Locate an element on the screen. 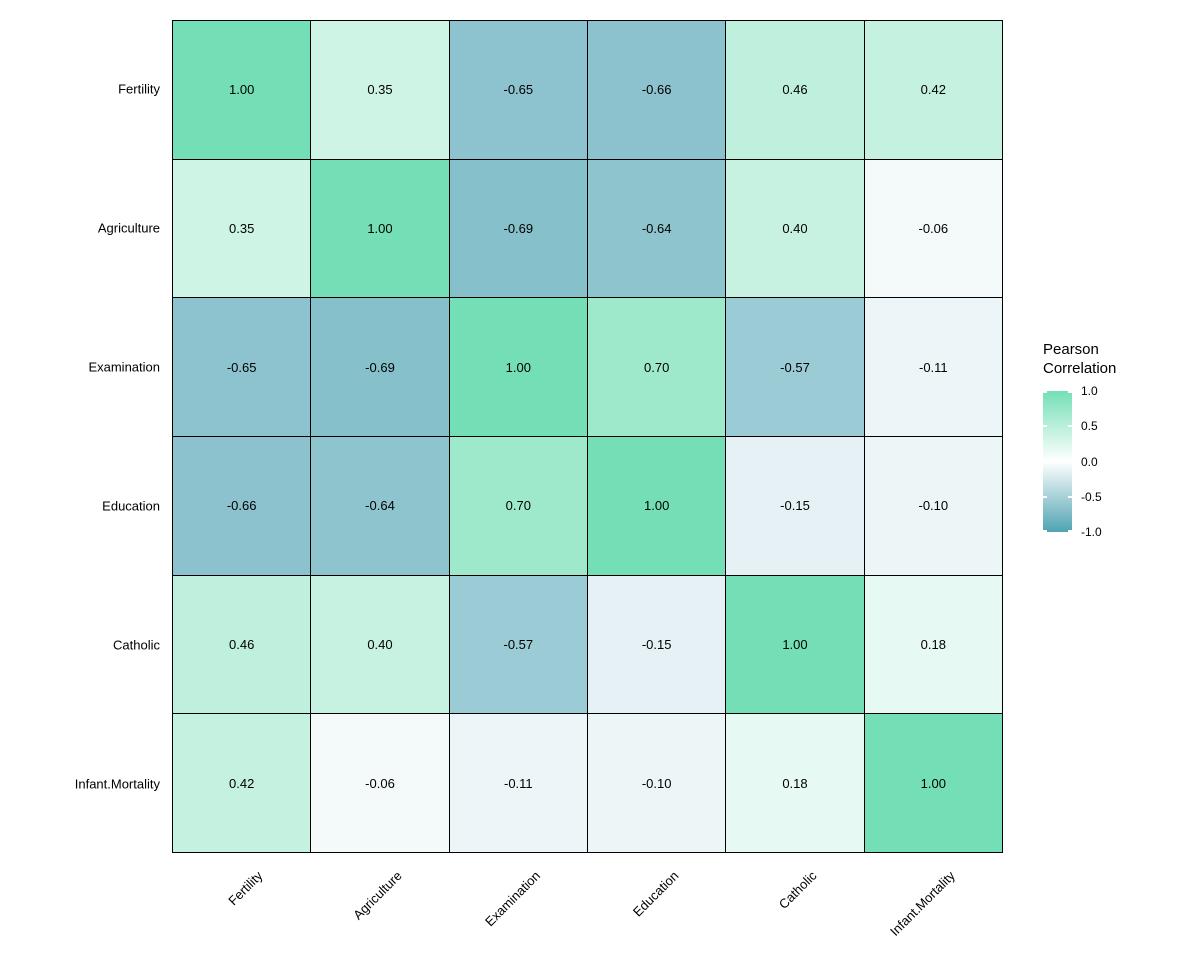 This screenshot has width=1200, height=960. heatmap-cell: -0.57 is located at coordinates (795, 367).